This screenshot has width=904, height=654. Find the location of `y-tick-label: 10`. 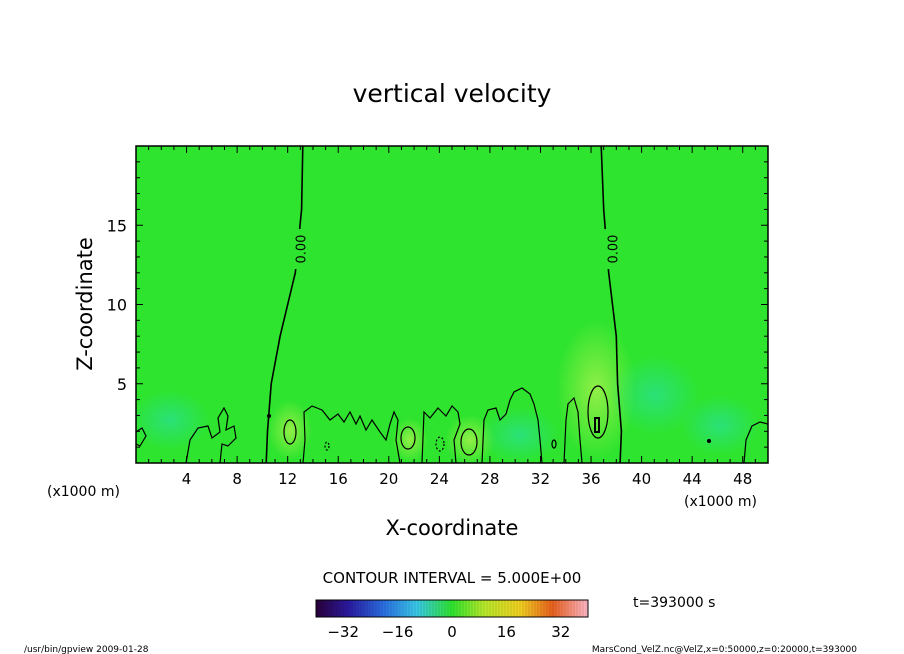

y-tick-label: 10 is located at coordinates (117, 305).